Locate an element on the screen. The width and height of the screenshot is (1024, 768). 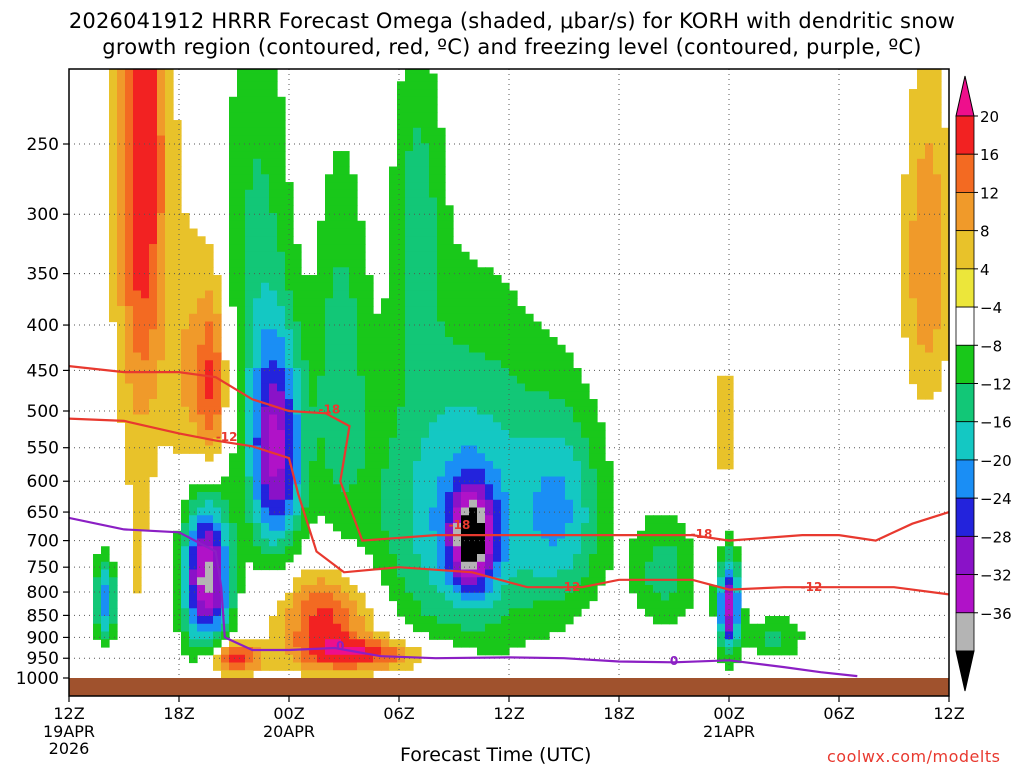
colorbar-swatch is located at coordinates (965, 555).